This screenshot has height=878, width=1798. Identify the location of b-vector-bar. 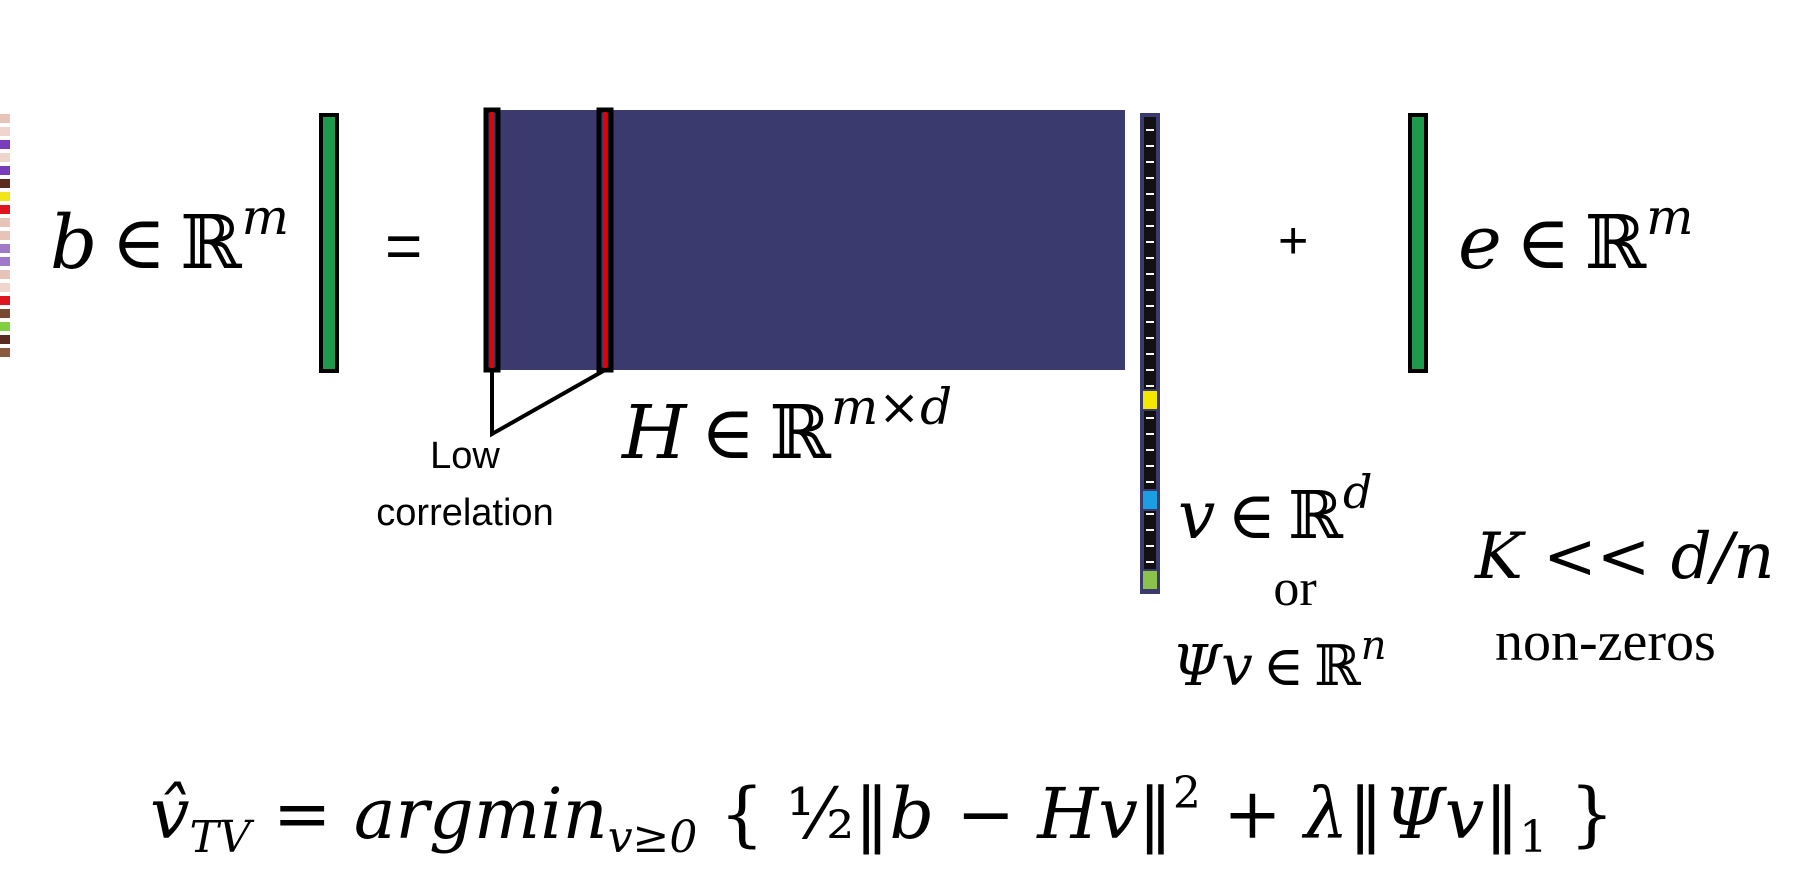
(329, 243).